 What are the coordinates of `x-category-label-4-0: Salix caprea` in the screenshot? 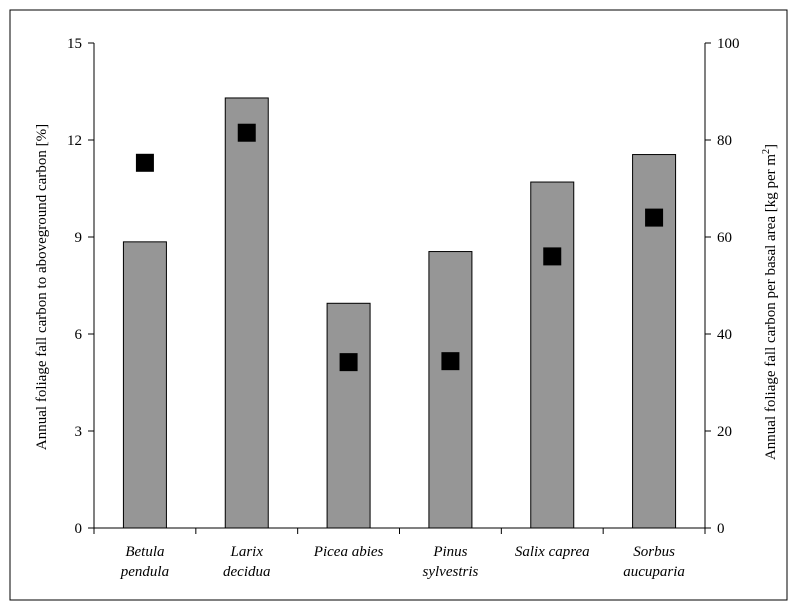 It's located at (552, 552).